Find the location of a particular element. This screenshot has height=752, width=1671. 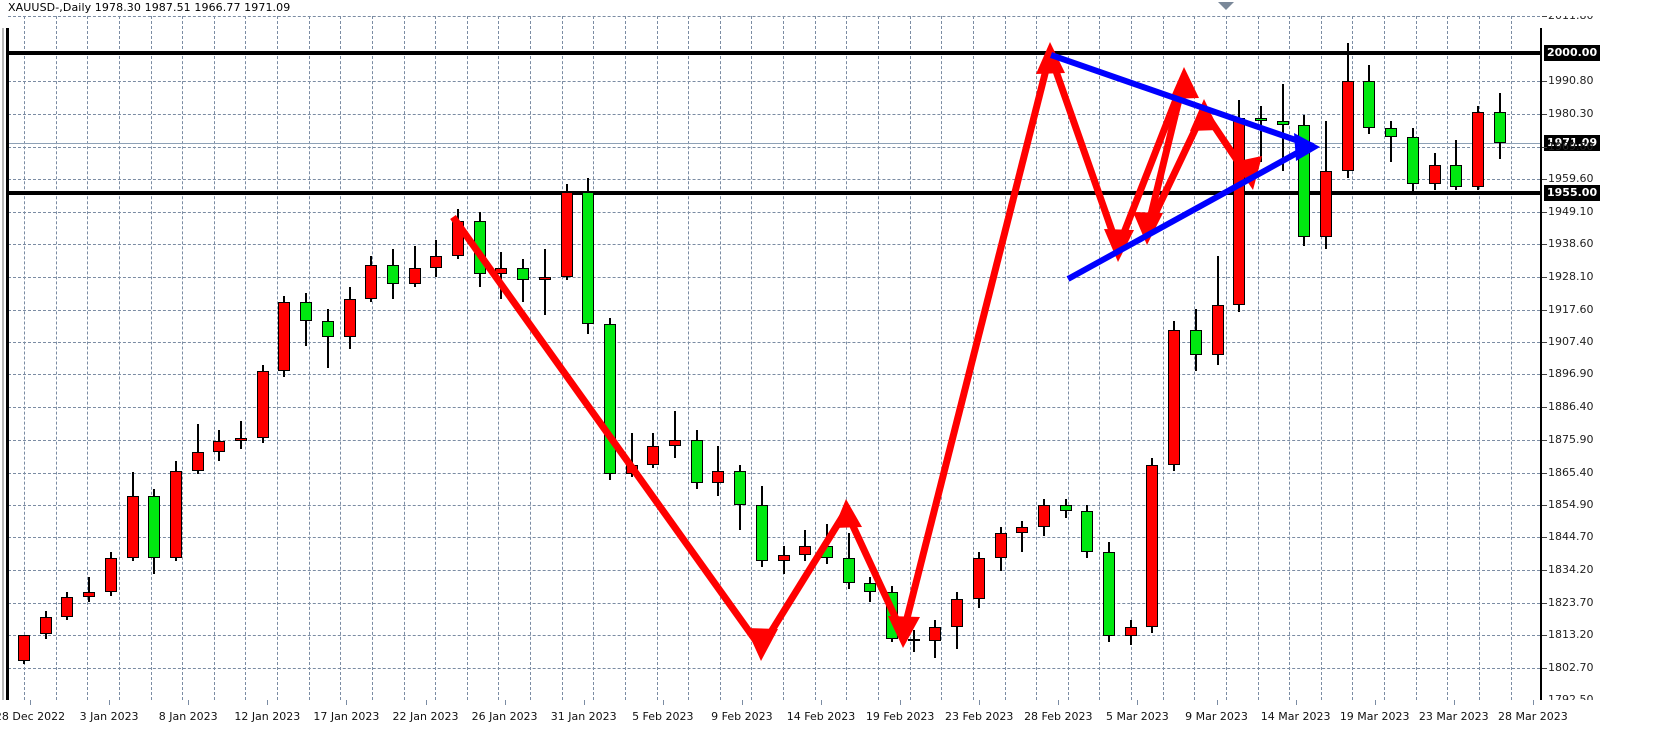

price-label: 1865.40 is located at coordinates (1571, 472).